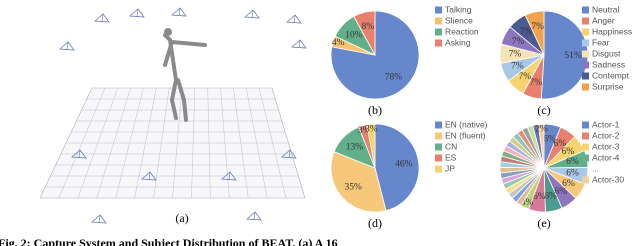 The image size is (640, 246). Describe the element at coordinates (354, 187) in the screenshot. I see `data-label: 35%` at that location.